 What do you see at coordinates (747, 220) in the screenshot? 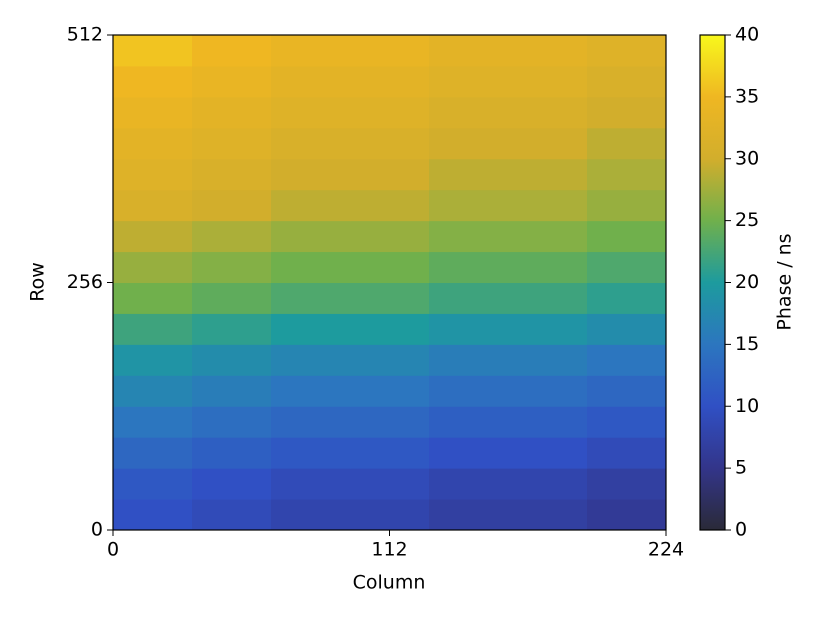
I see `colorbar-tick-label: 25` at bounding box center [747, 220].